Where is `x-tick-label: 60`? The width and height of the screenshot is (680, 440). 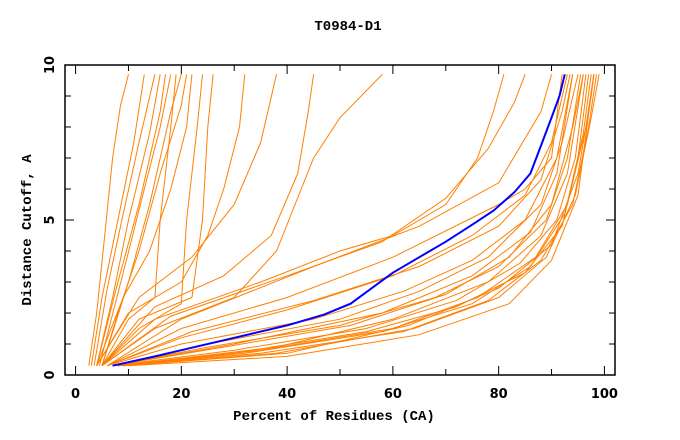
x-tick-label: 60 is located at coordinates (393, 394).